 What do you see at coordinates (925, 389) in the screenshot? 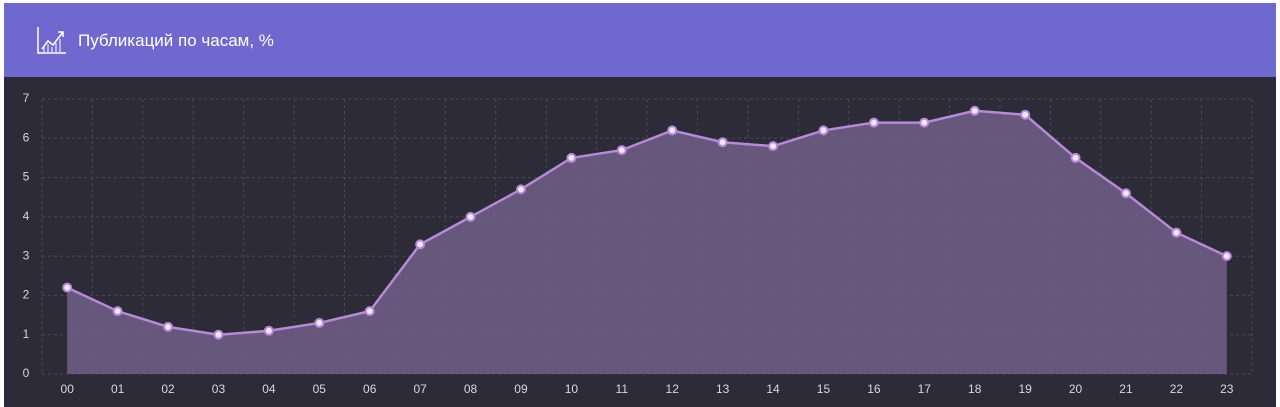
I see `x-tick-label: 17` at bounding box center [925, 389].